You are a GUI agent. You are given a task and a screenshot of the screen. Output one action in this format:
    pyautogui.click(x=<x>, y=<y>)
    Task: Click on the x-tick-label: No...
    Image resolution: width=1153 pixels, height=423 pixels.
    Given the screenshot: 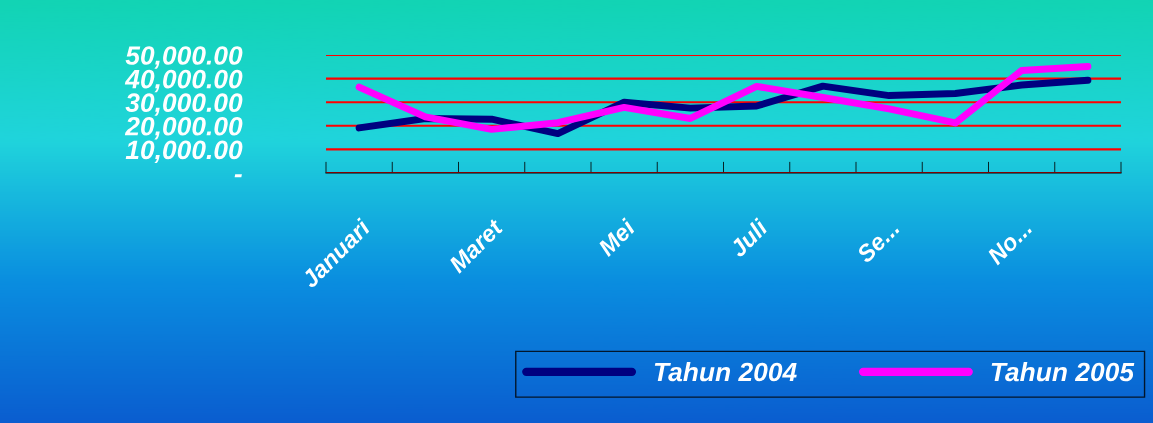 What is the action you would take?
    pyautogui.click(x=1009, y=242)
    